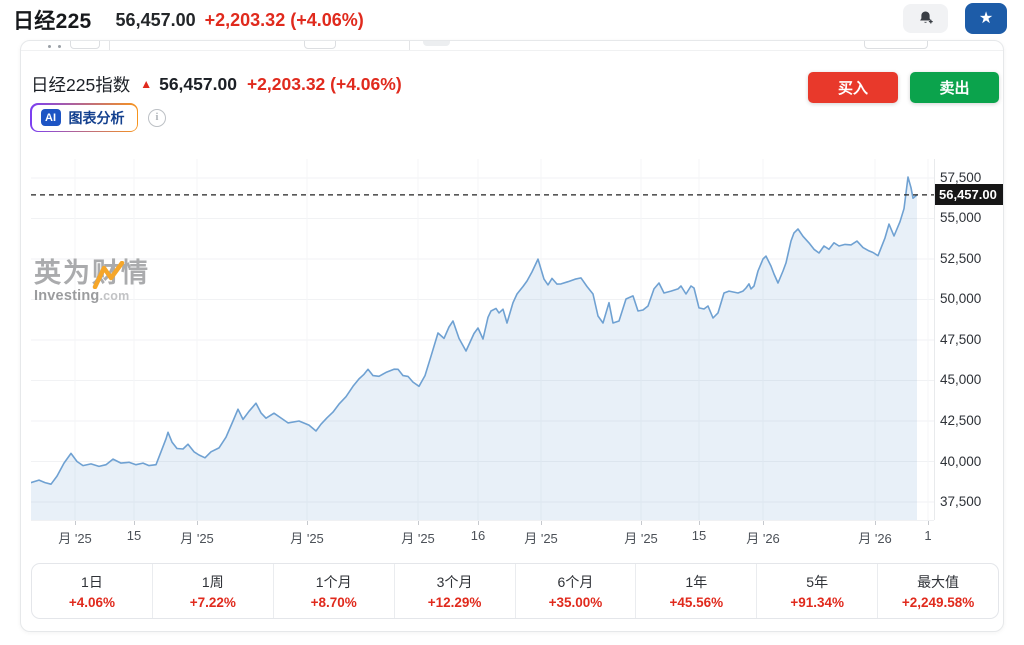 The width and height of the screenshot is (1024, 645). What do you see at coordinates (961, 258) in the screenshot?
I see `y-axis-label: 52,500` at bounding box center [961, 258].